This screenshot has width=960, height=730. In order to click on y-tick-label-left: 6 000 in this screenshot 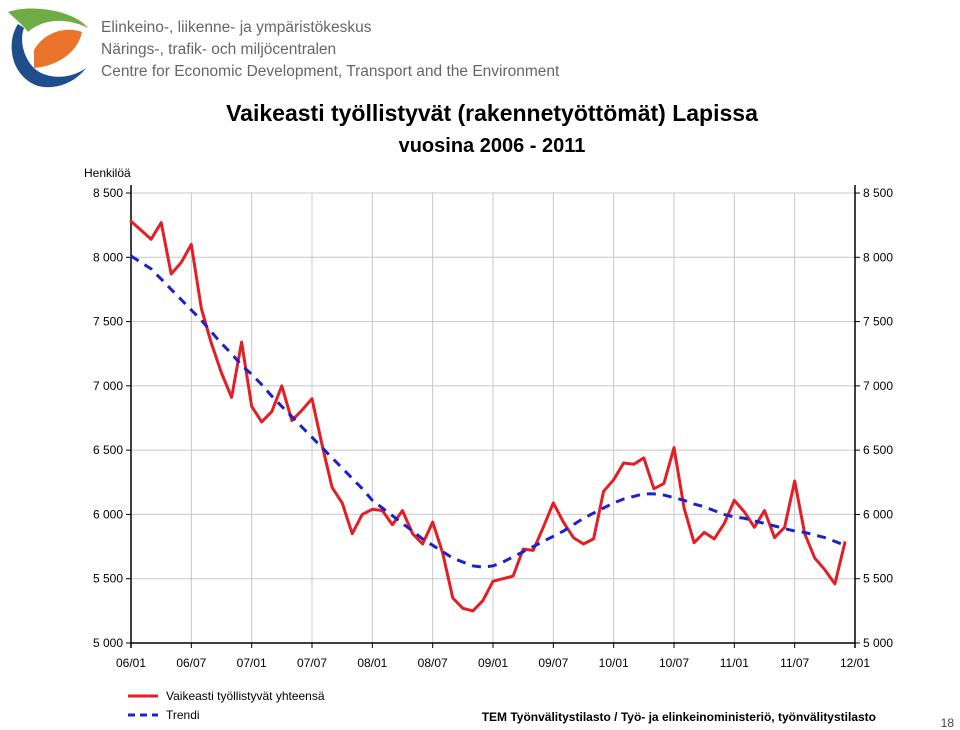, I will do `click(108, 514)`.